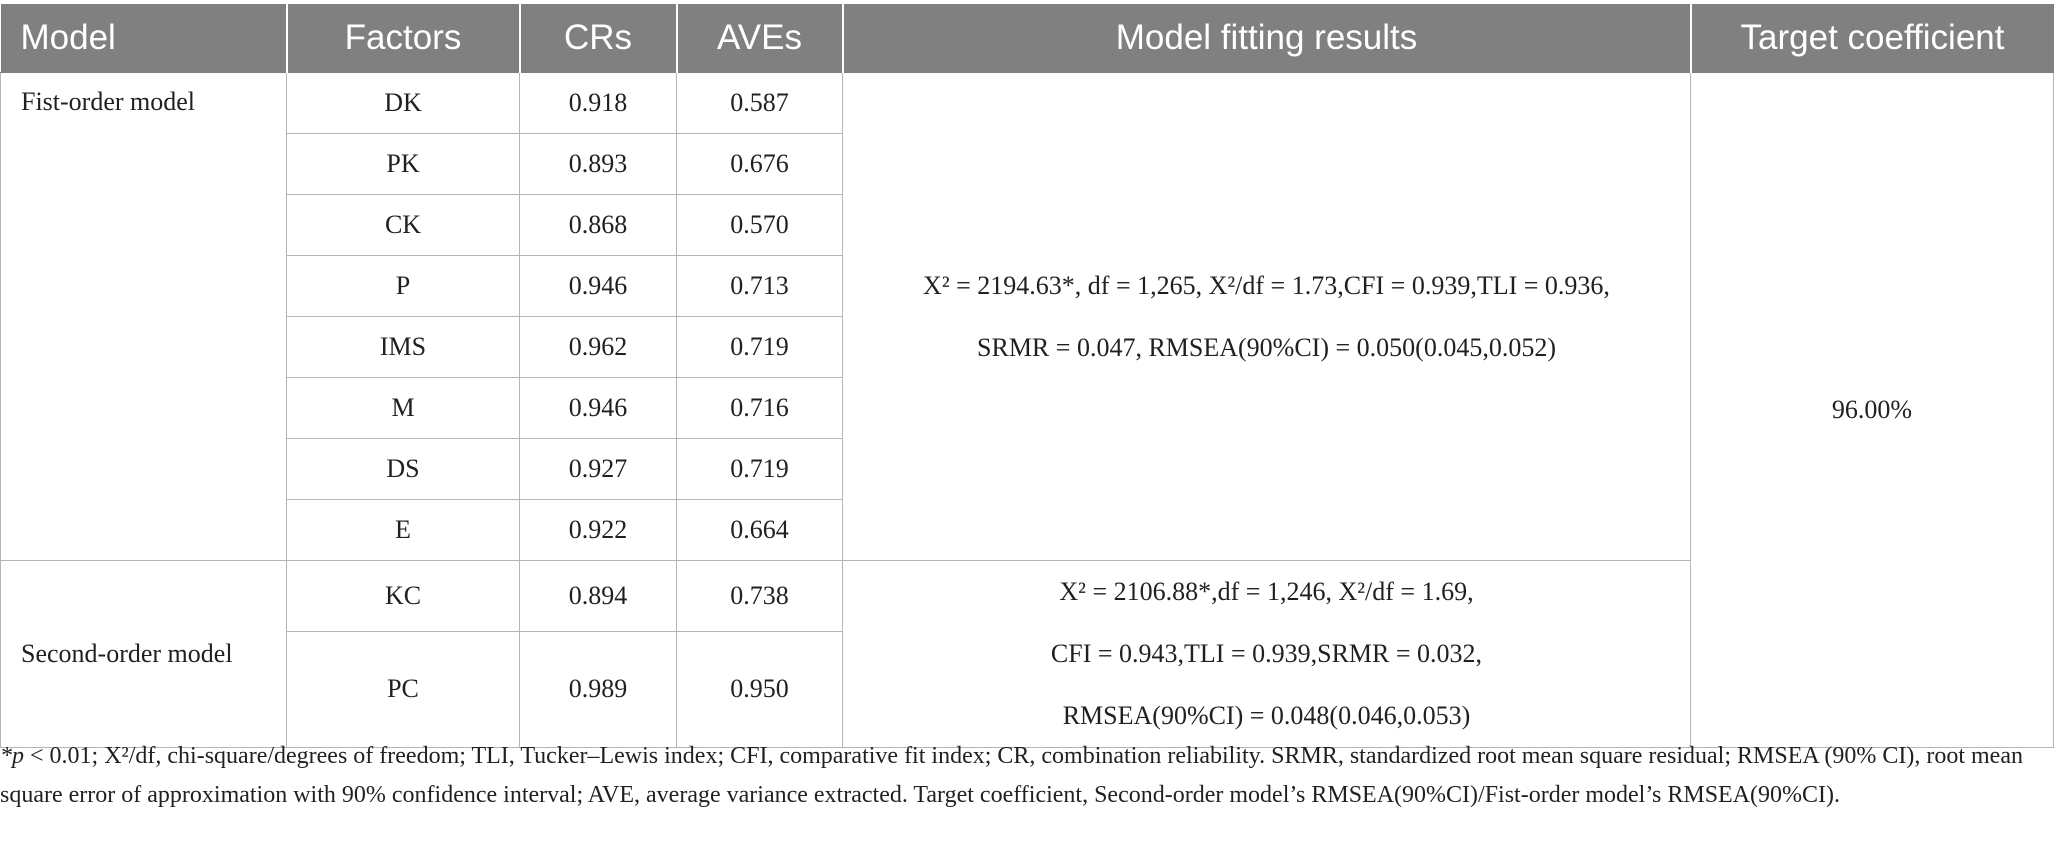 Image resolution: width=2055 pixels, height=853 pixels. Describe the element at coordinates (1871, 38) in the screenshot. I see `header-target-coefficient: Target coefficient` at that location.